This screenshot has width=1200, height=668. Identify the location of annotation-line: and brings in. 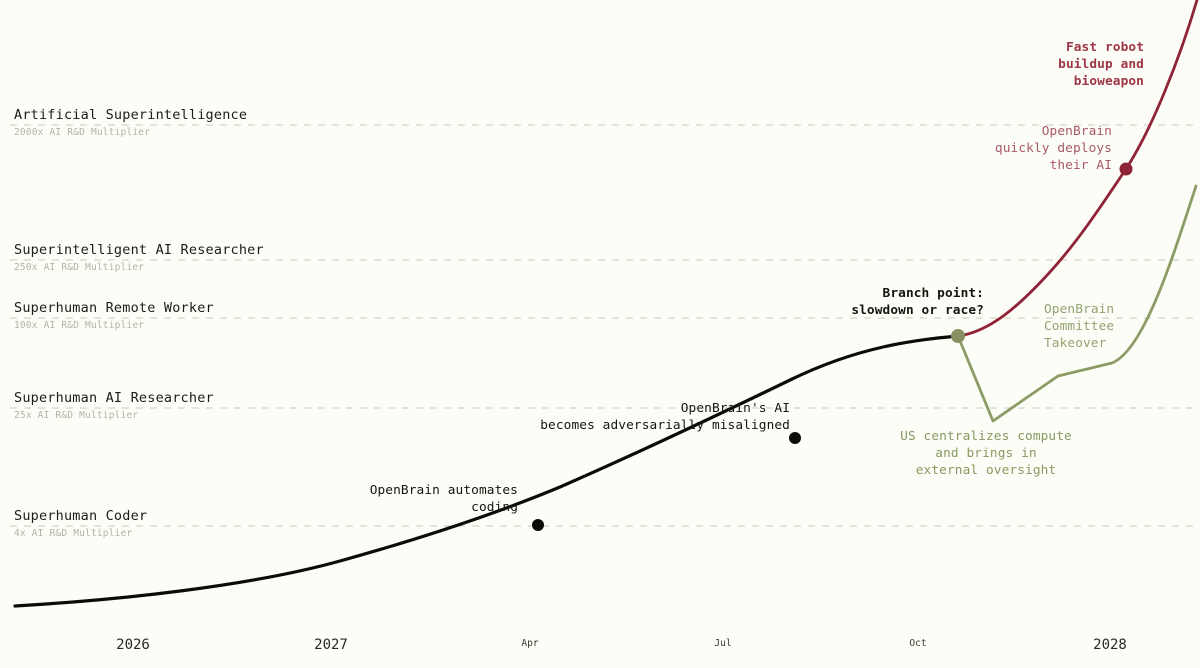
(985, 453).